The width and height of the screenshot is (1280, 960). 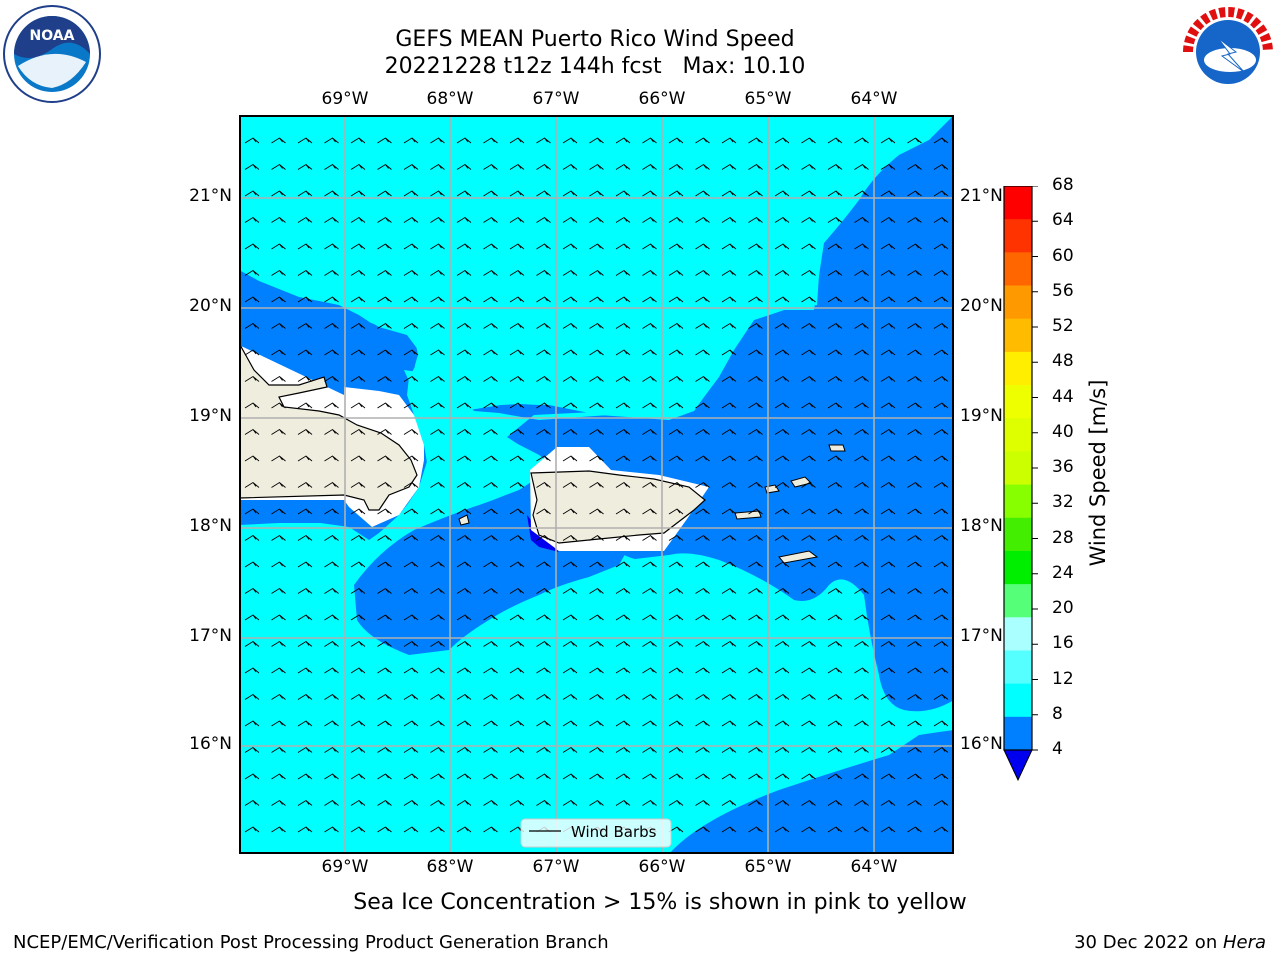 I want to click on colorbar-title: Wind Speed [m/s], so click(x=1098, y=473).